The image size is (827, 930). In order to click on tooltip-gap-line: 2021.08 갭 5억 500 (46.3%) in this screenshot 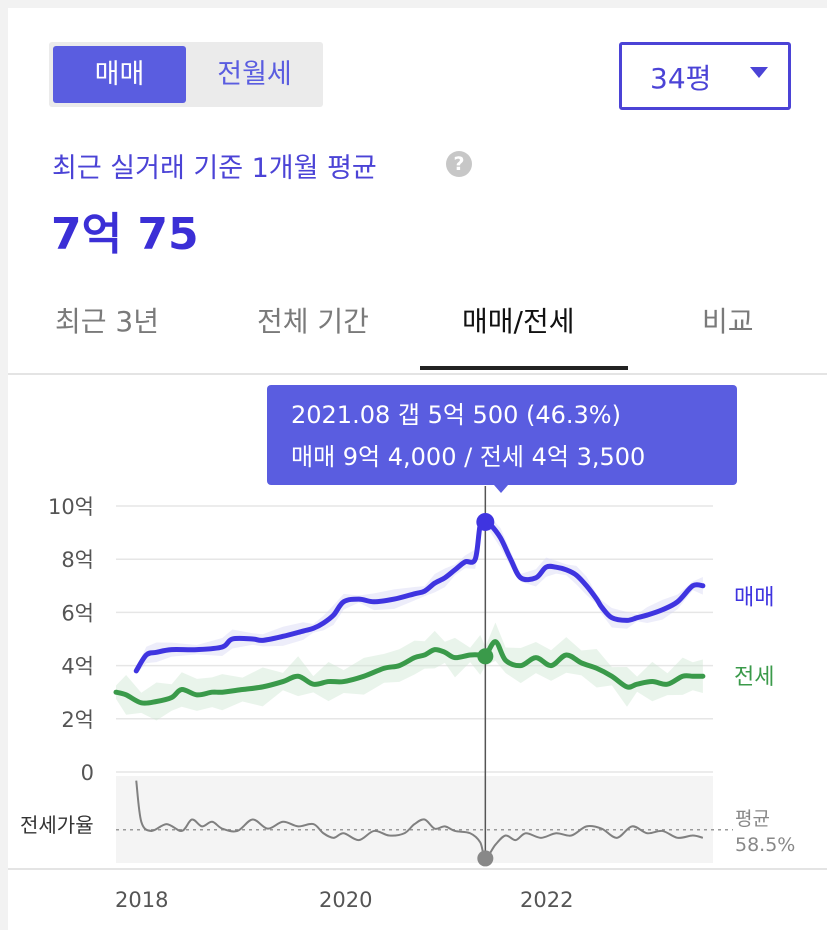, I will do `click(456, 415)`.